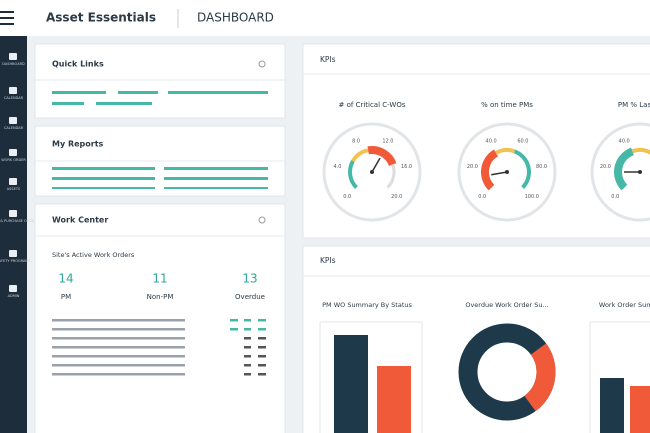 The height and width of the screenshot is (433, 650). What do you see at coordinates (7, 18) in the screenshot?
I see `menu-button` at bounding box center [7, 18].